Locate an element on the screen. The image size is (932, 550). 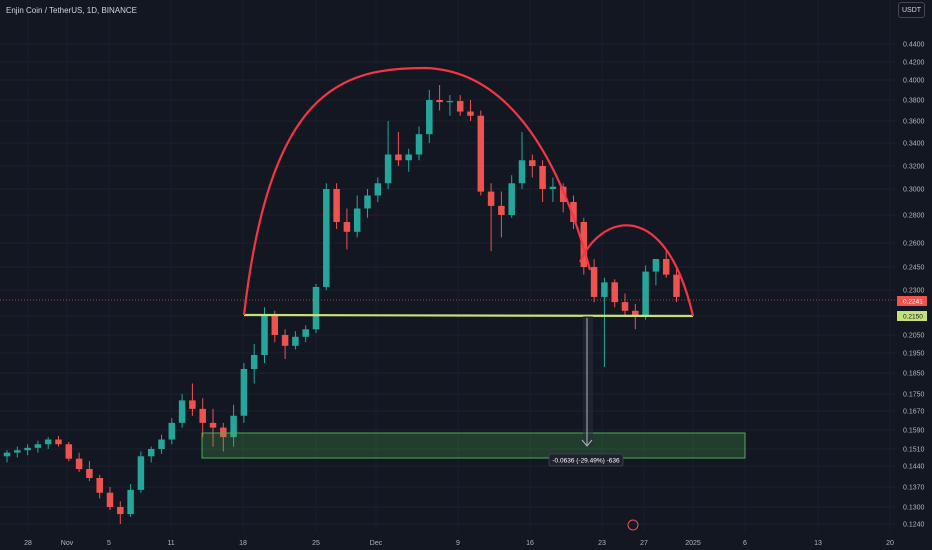
x-tick-label: 2025 is located at coordinates (693, 543).